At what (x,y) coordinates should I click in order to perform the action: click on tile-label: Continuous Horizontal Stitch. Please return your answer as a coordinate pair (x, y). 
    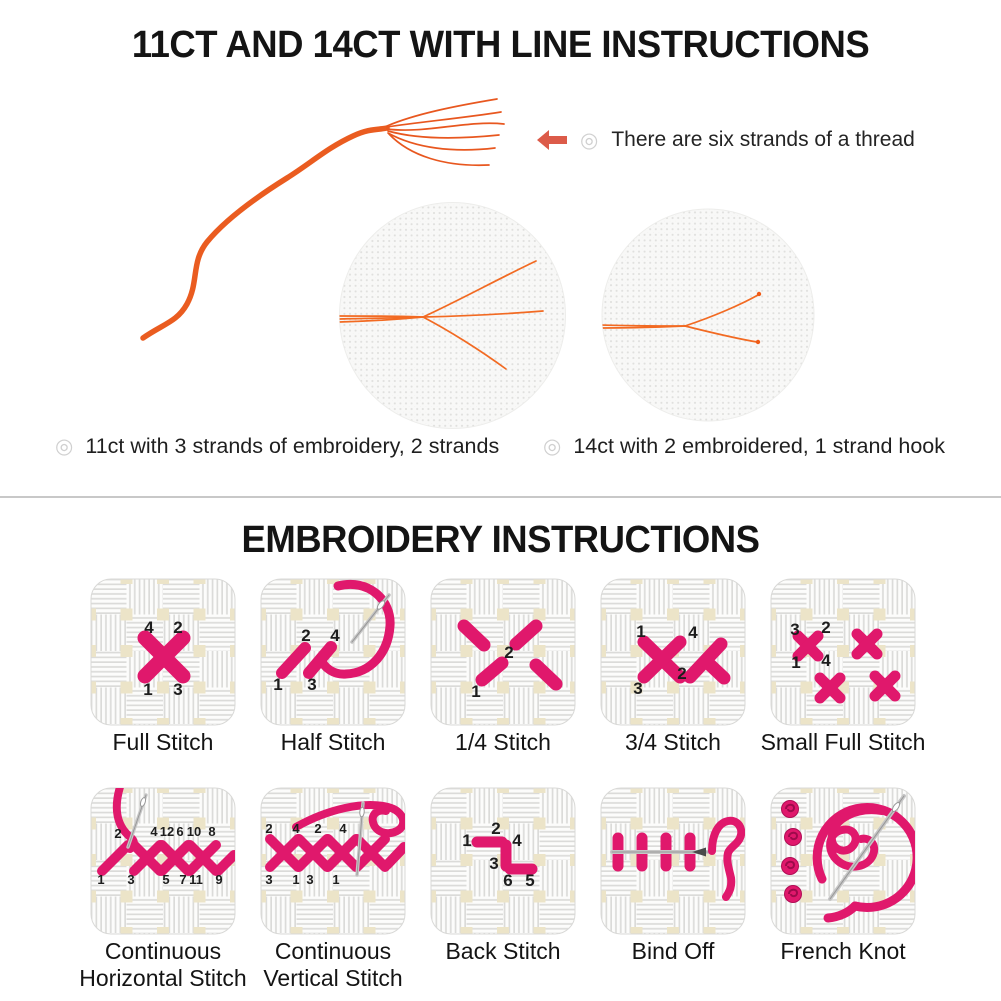
    Looking at the image, I should click on (163, 964).